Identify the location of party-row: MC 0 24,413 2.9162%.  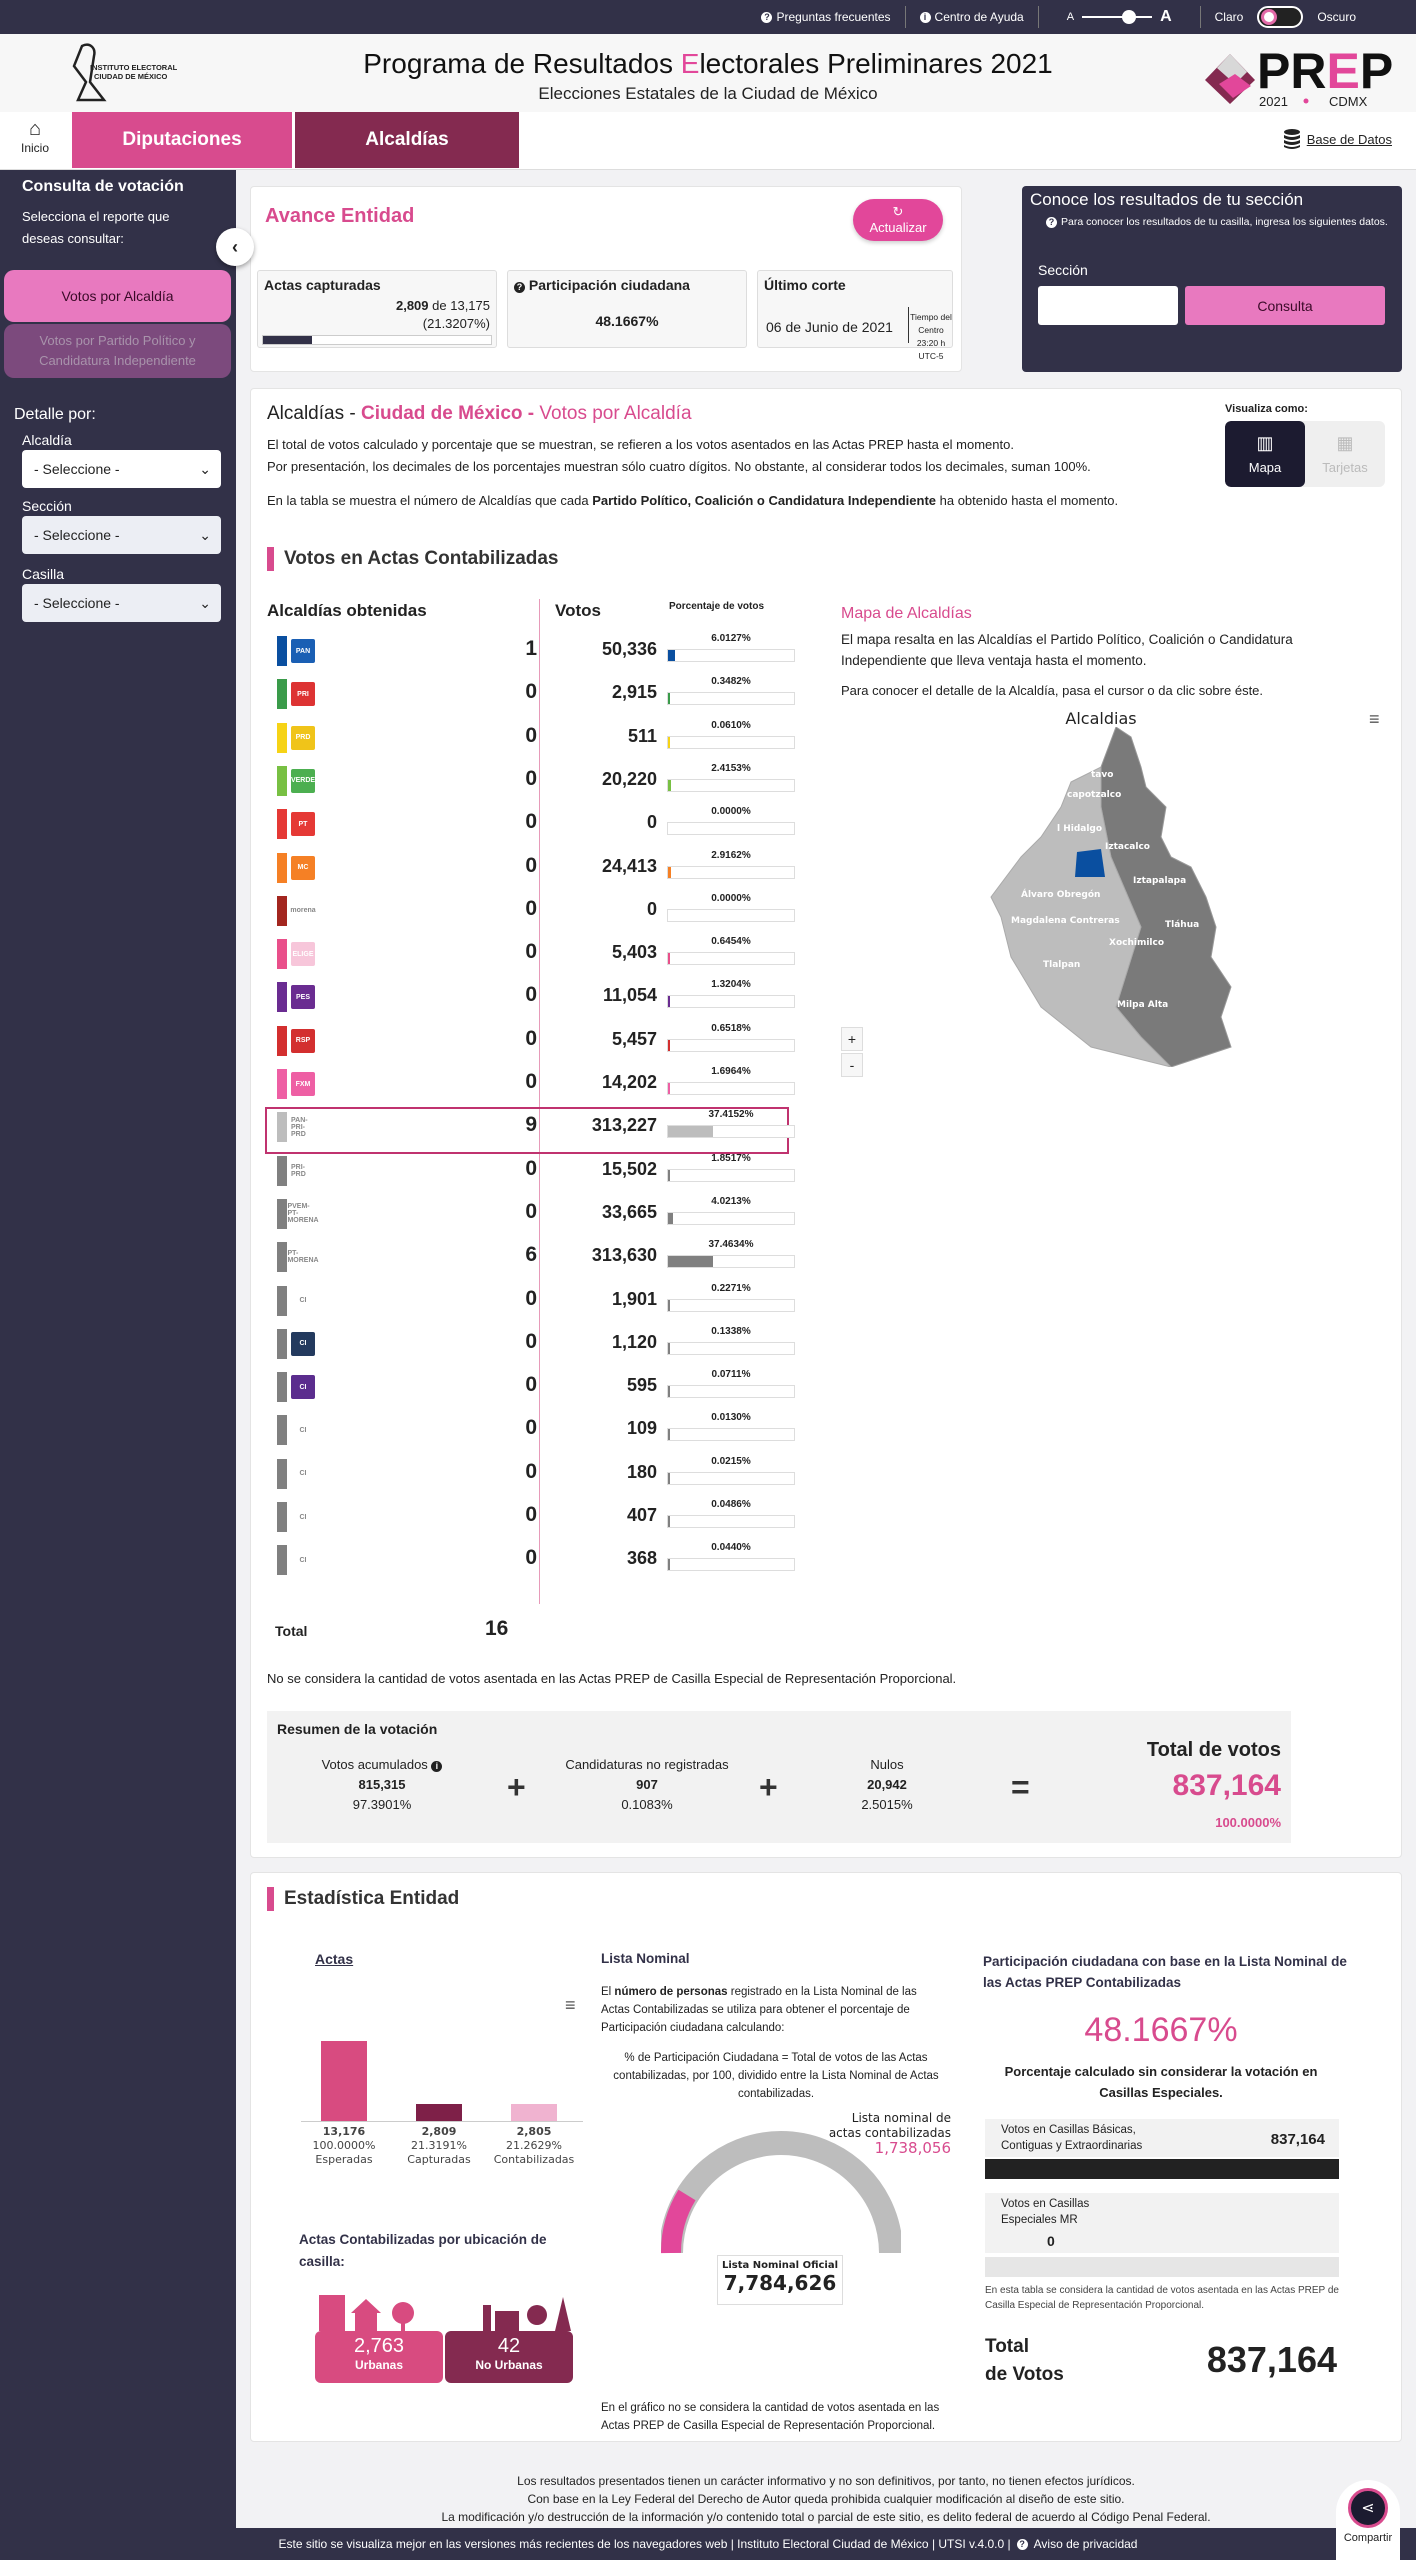
(531, 871).